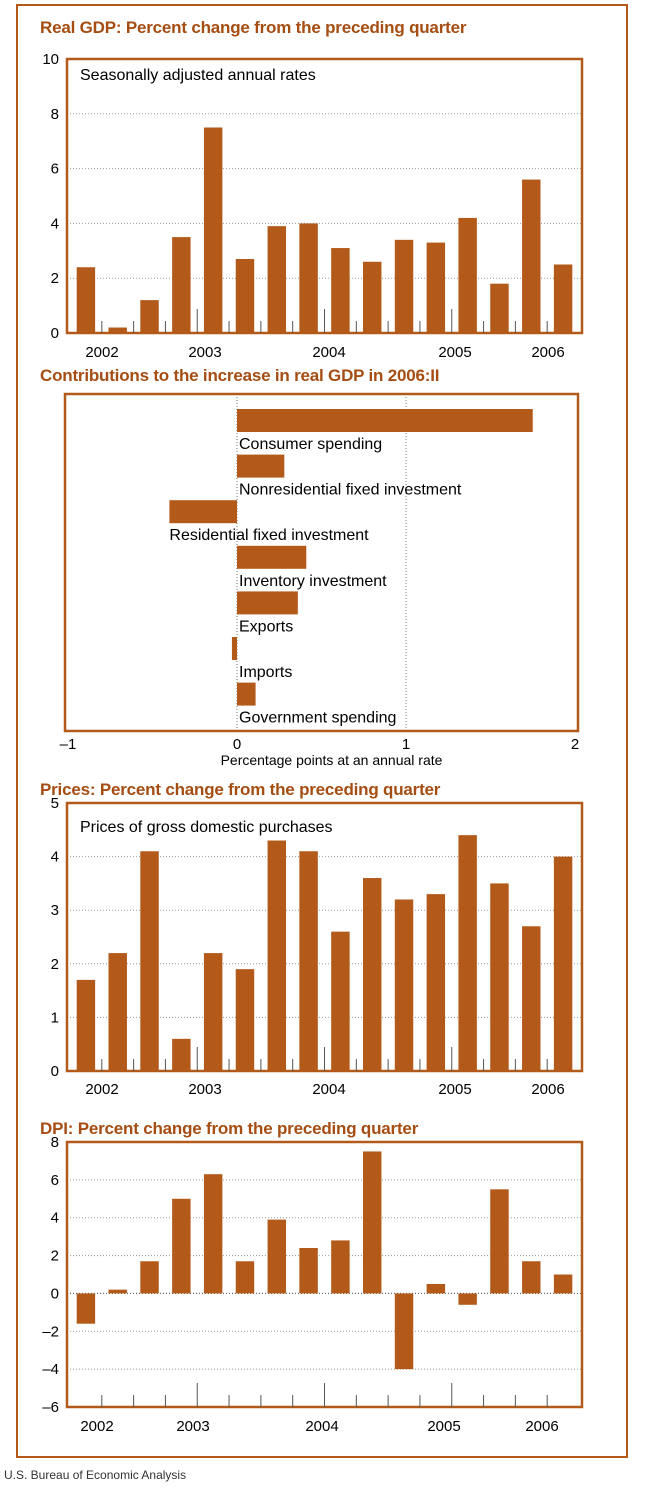  I want to click on dpi-ytick-label: 6, so click(55, 1180).